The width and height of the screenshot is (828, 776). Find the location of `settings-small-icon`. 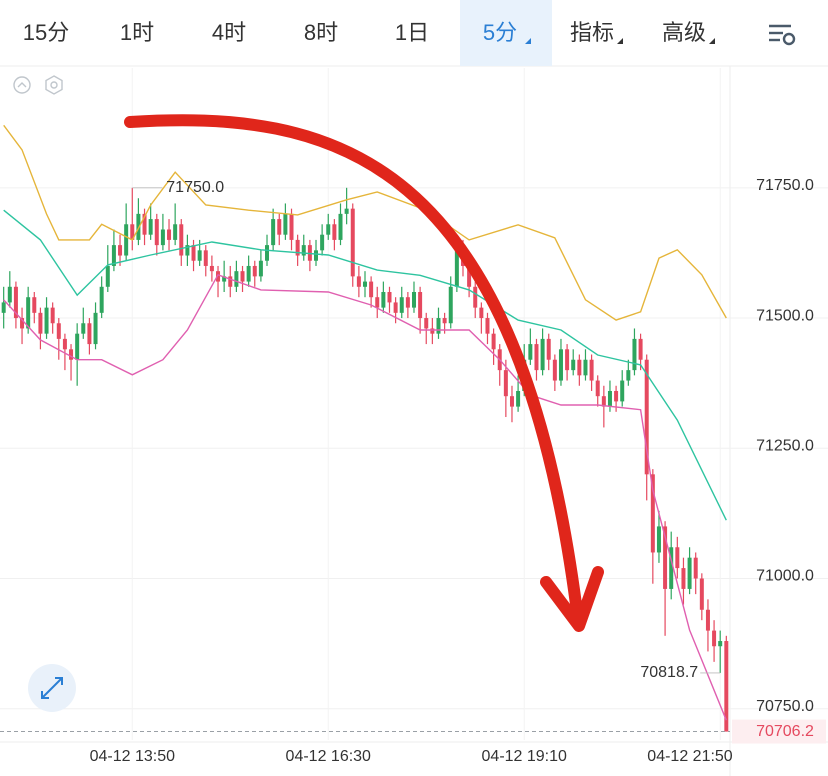

settings-small-icon is located at coordinates (54, 85).